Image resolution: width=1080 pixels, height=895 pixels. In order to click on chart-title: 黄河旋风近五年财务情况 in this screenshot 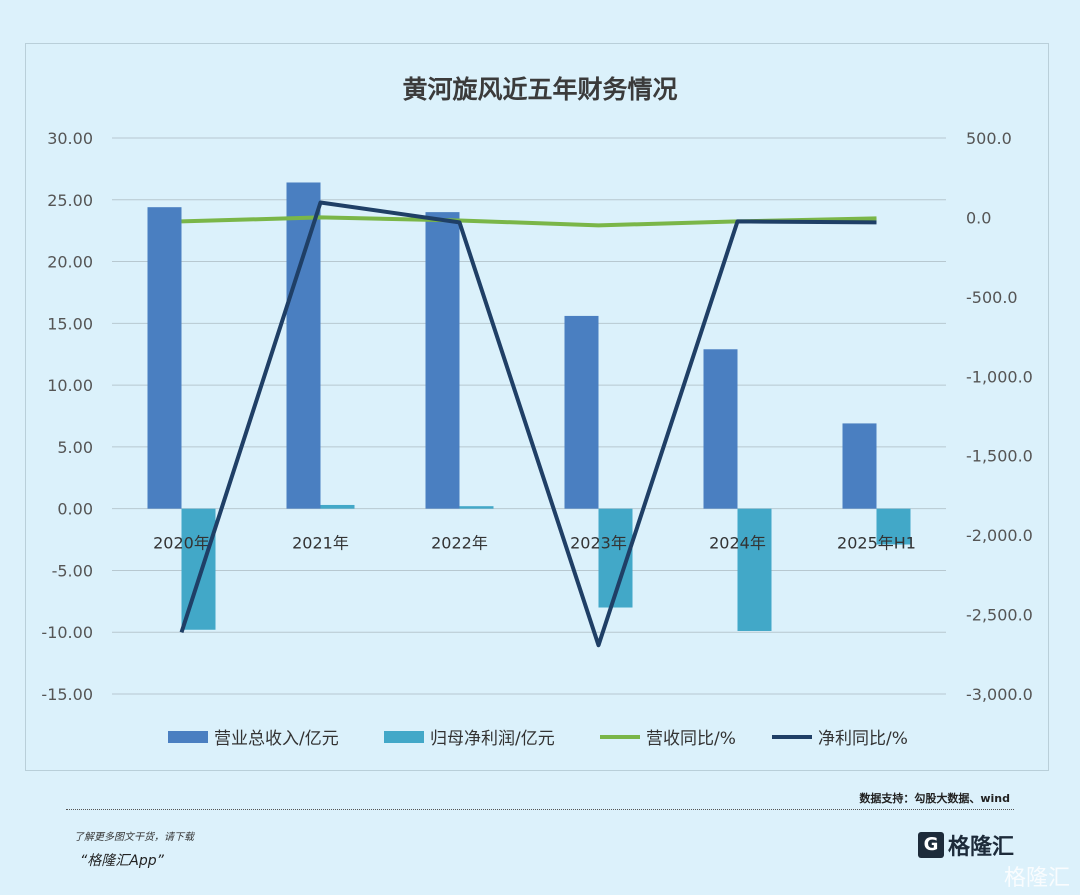, I will do `click(540, 89)`.